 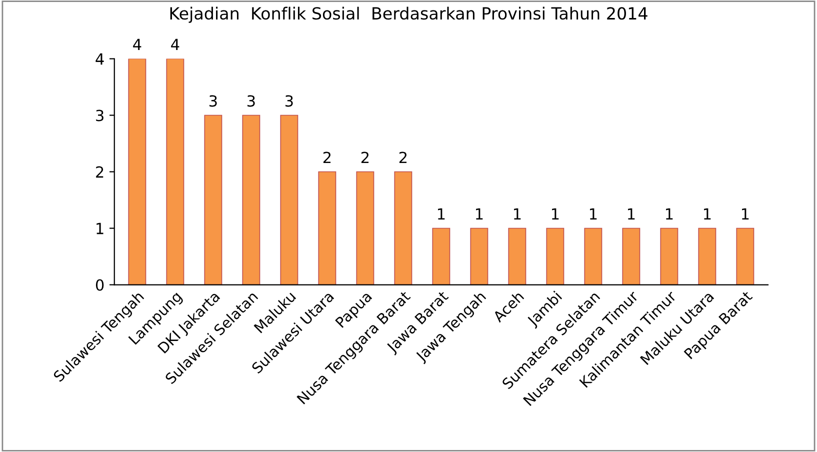 I want to click on y-tick-label: 2, so click(x=100, y=172).